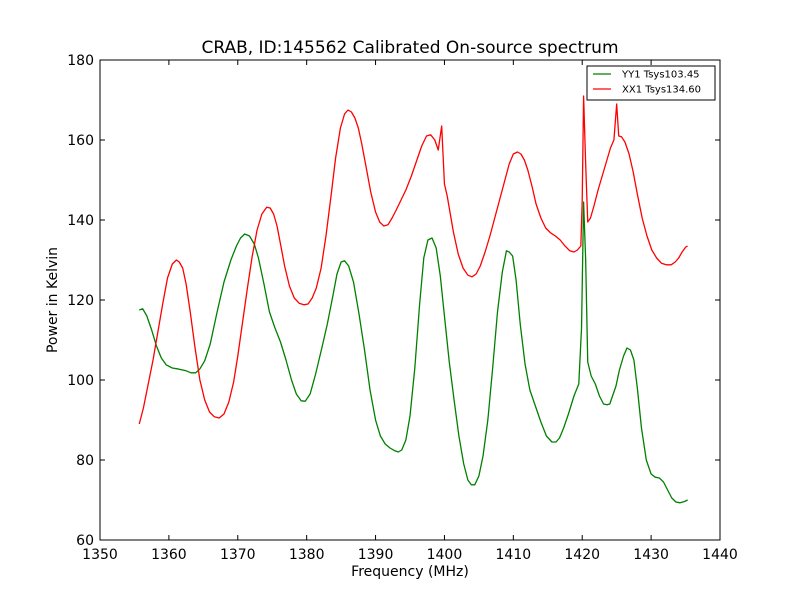  Describe the element at coordinates (85, 461) in the screenshot. I see `y-tick-label: 80` at that location.